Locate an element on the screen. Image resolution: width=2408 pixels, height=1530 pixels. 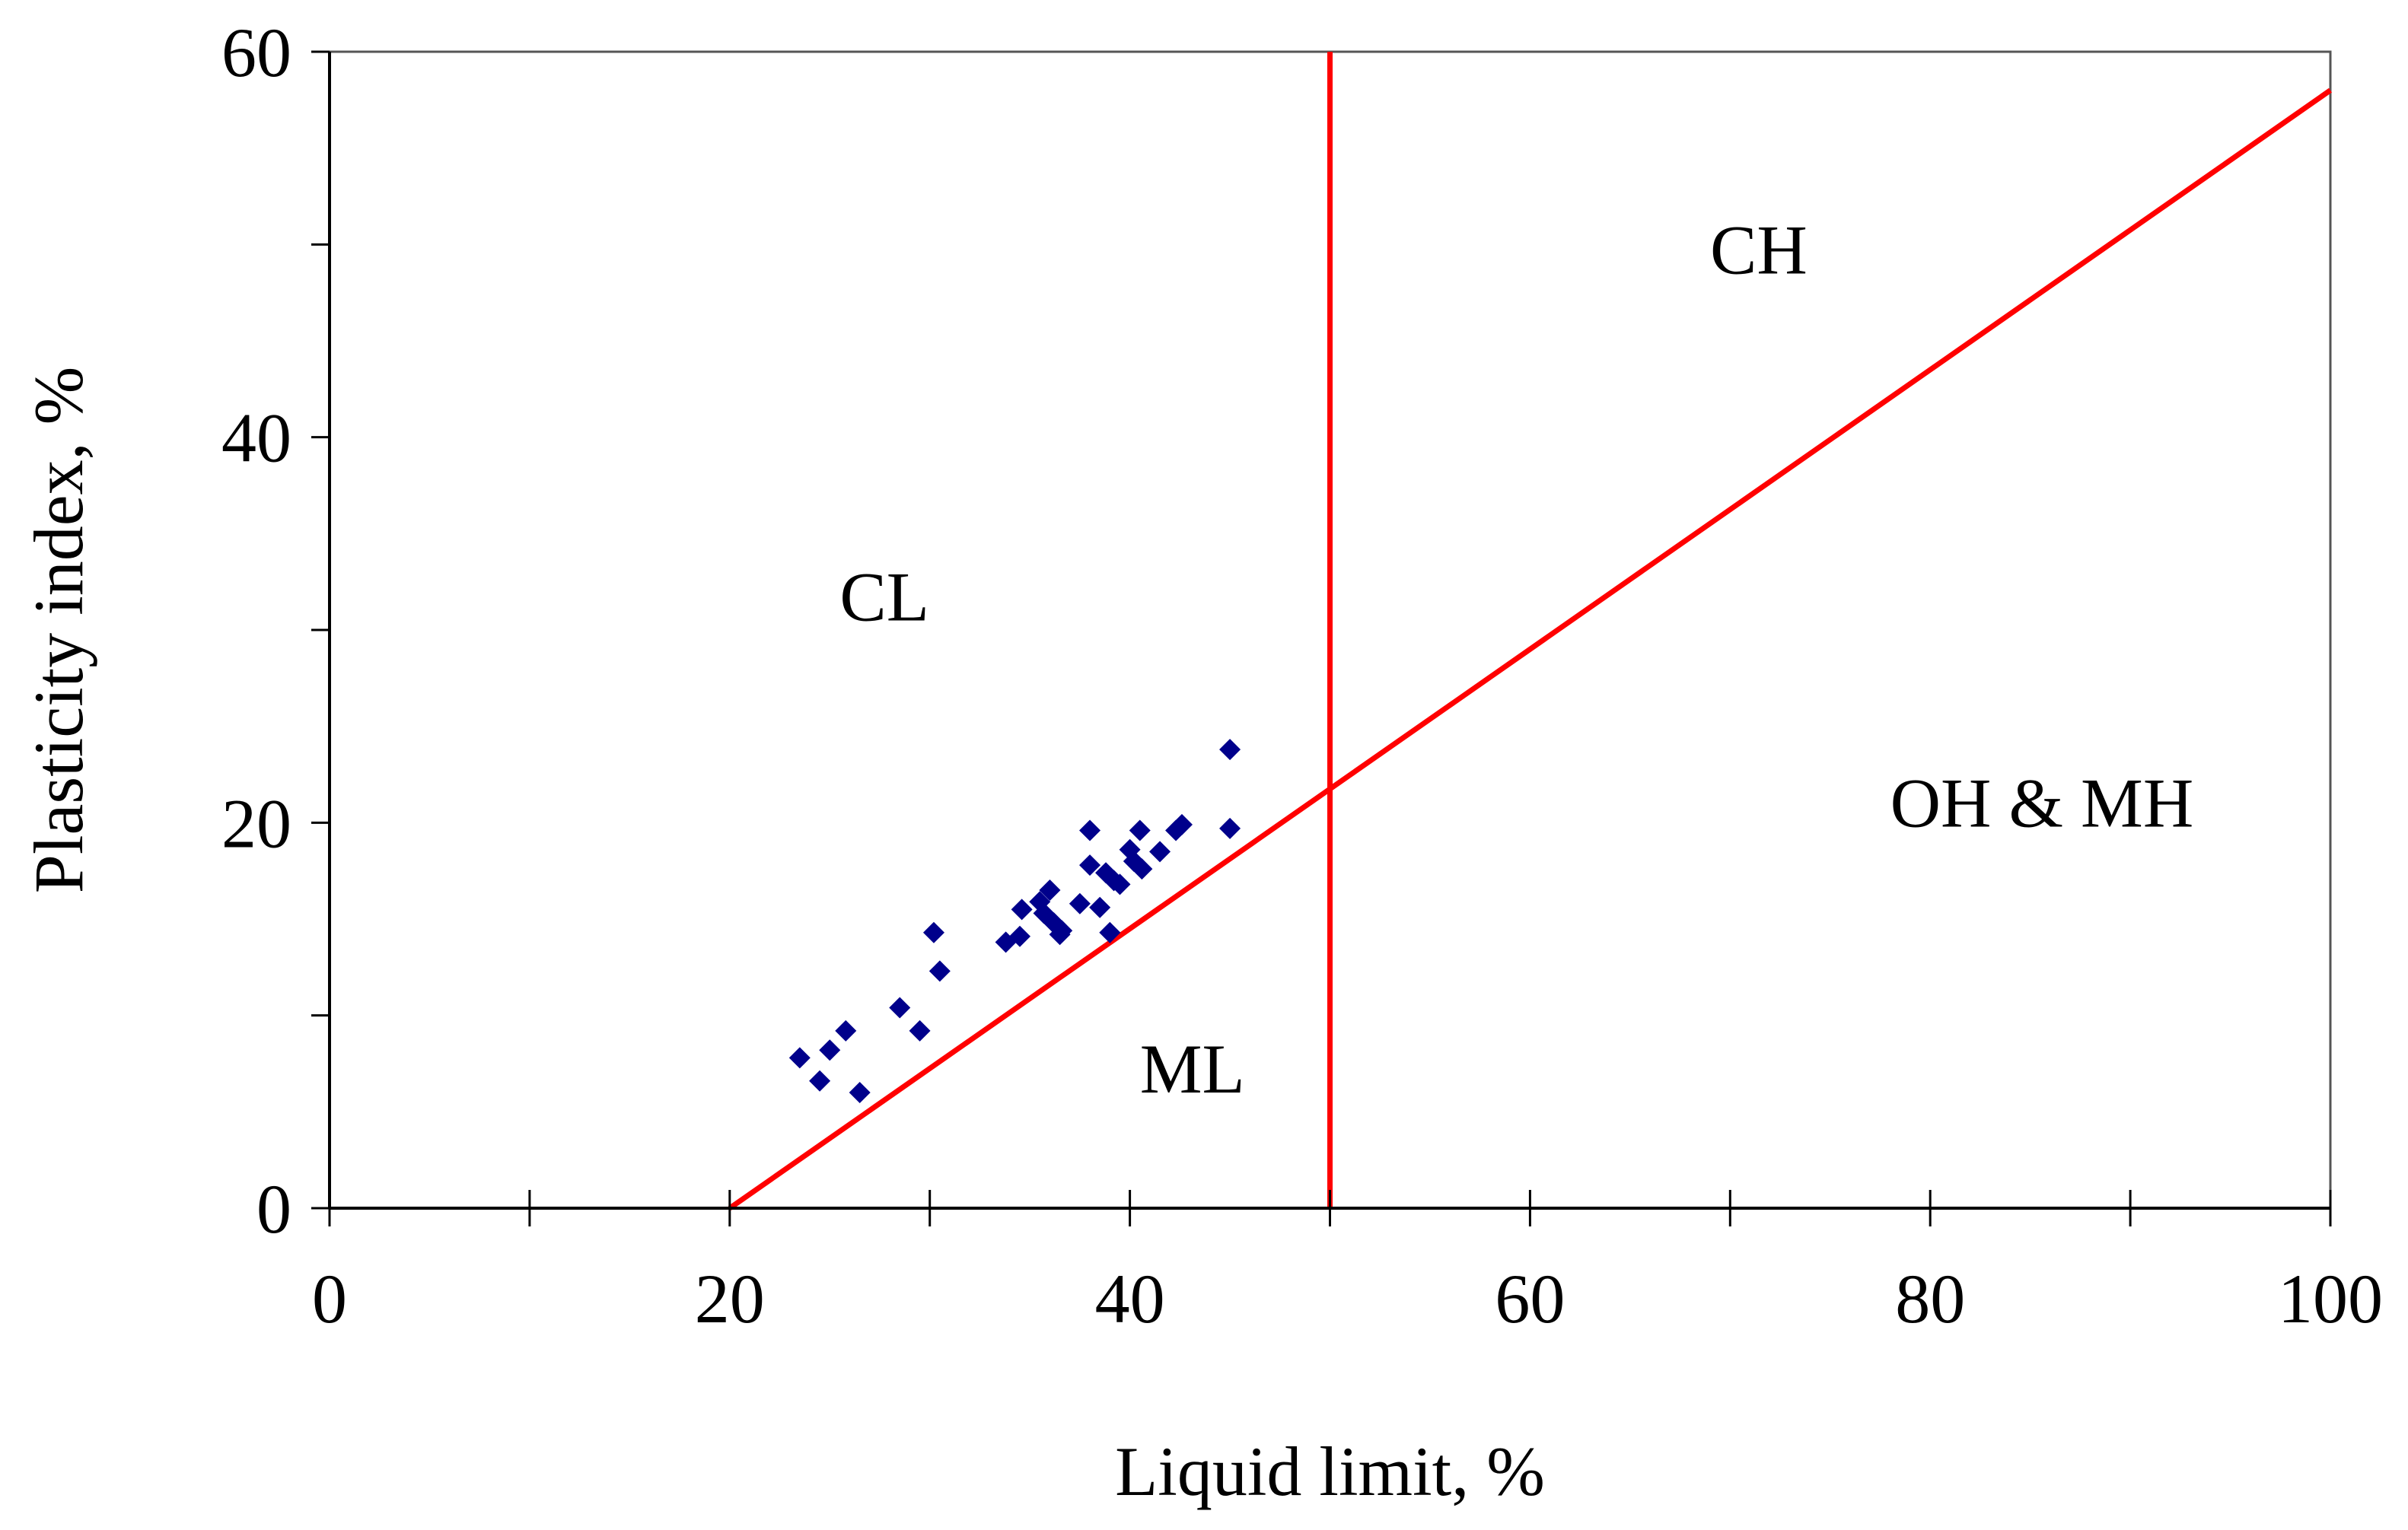
y-axis-title: Plasticity index, % is located at coordinates (58, 630).